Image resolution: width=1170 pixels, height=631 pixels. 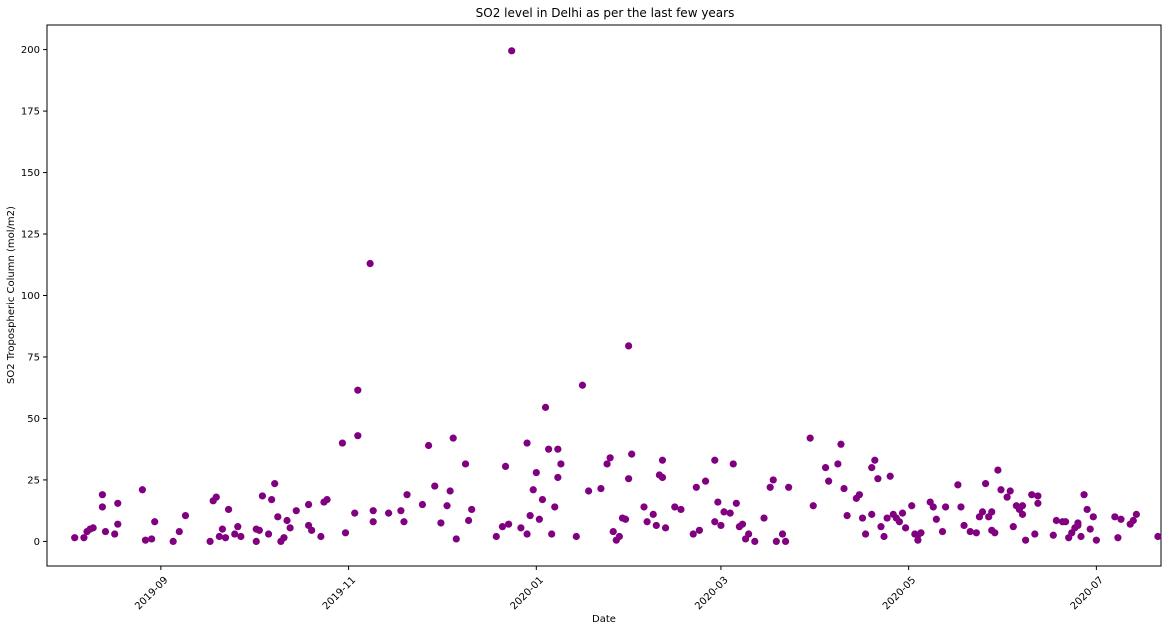 I want to click on y-axis-label: SO2 Tropospheric Column (mol/m2), so click(x=11, y=295).